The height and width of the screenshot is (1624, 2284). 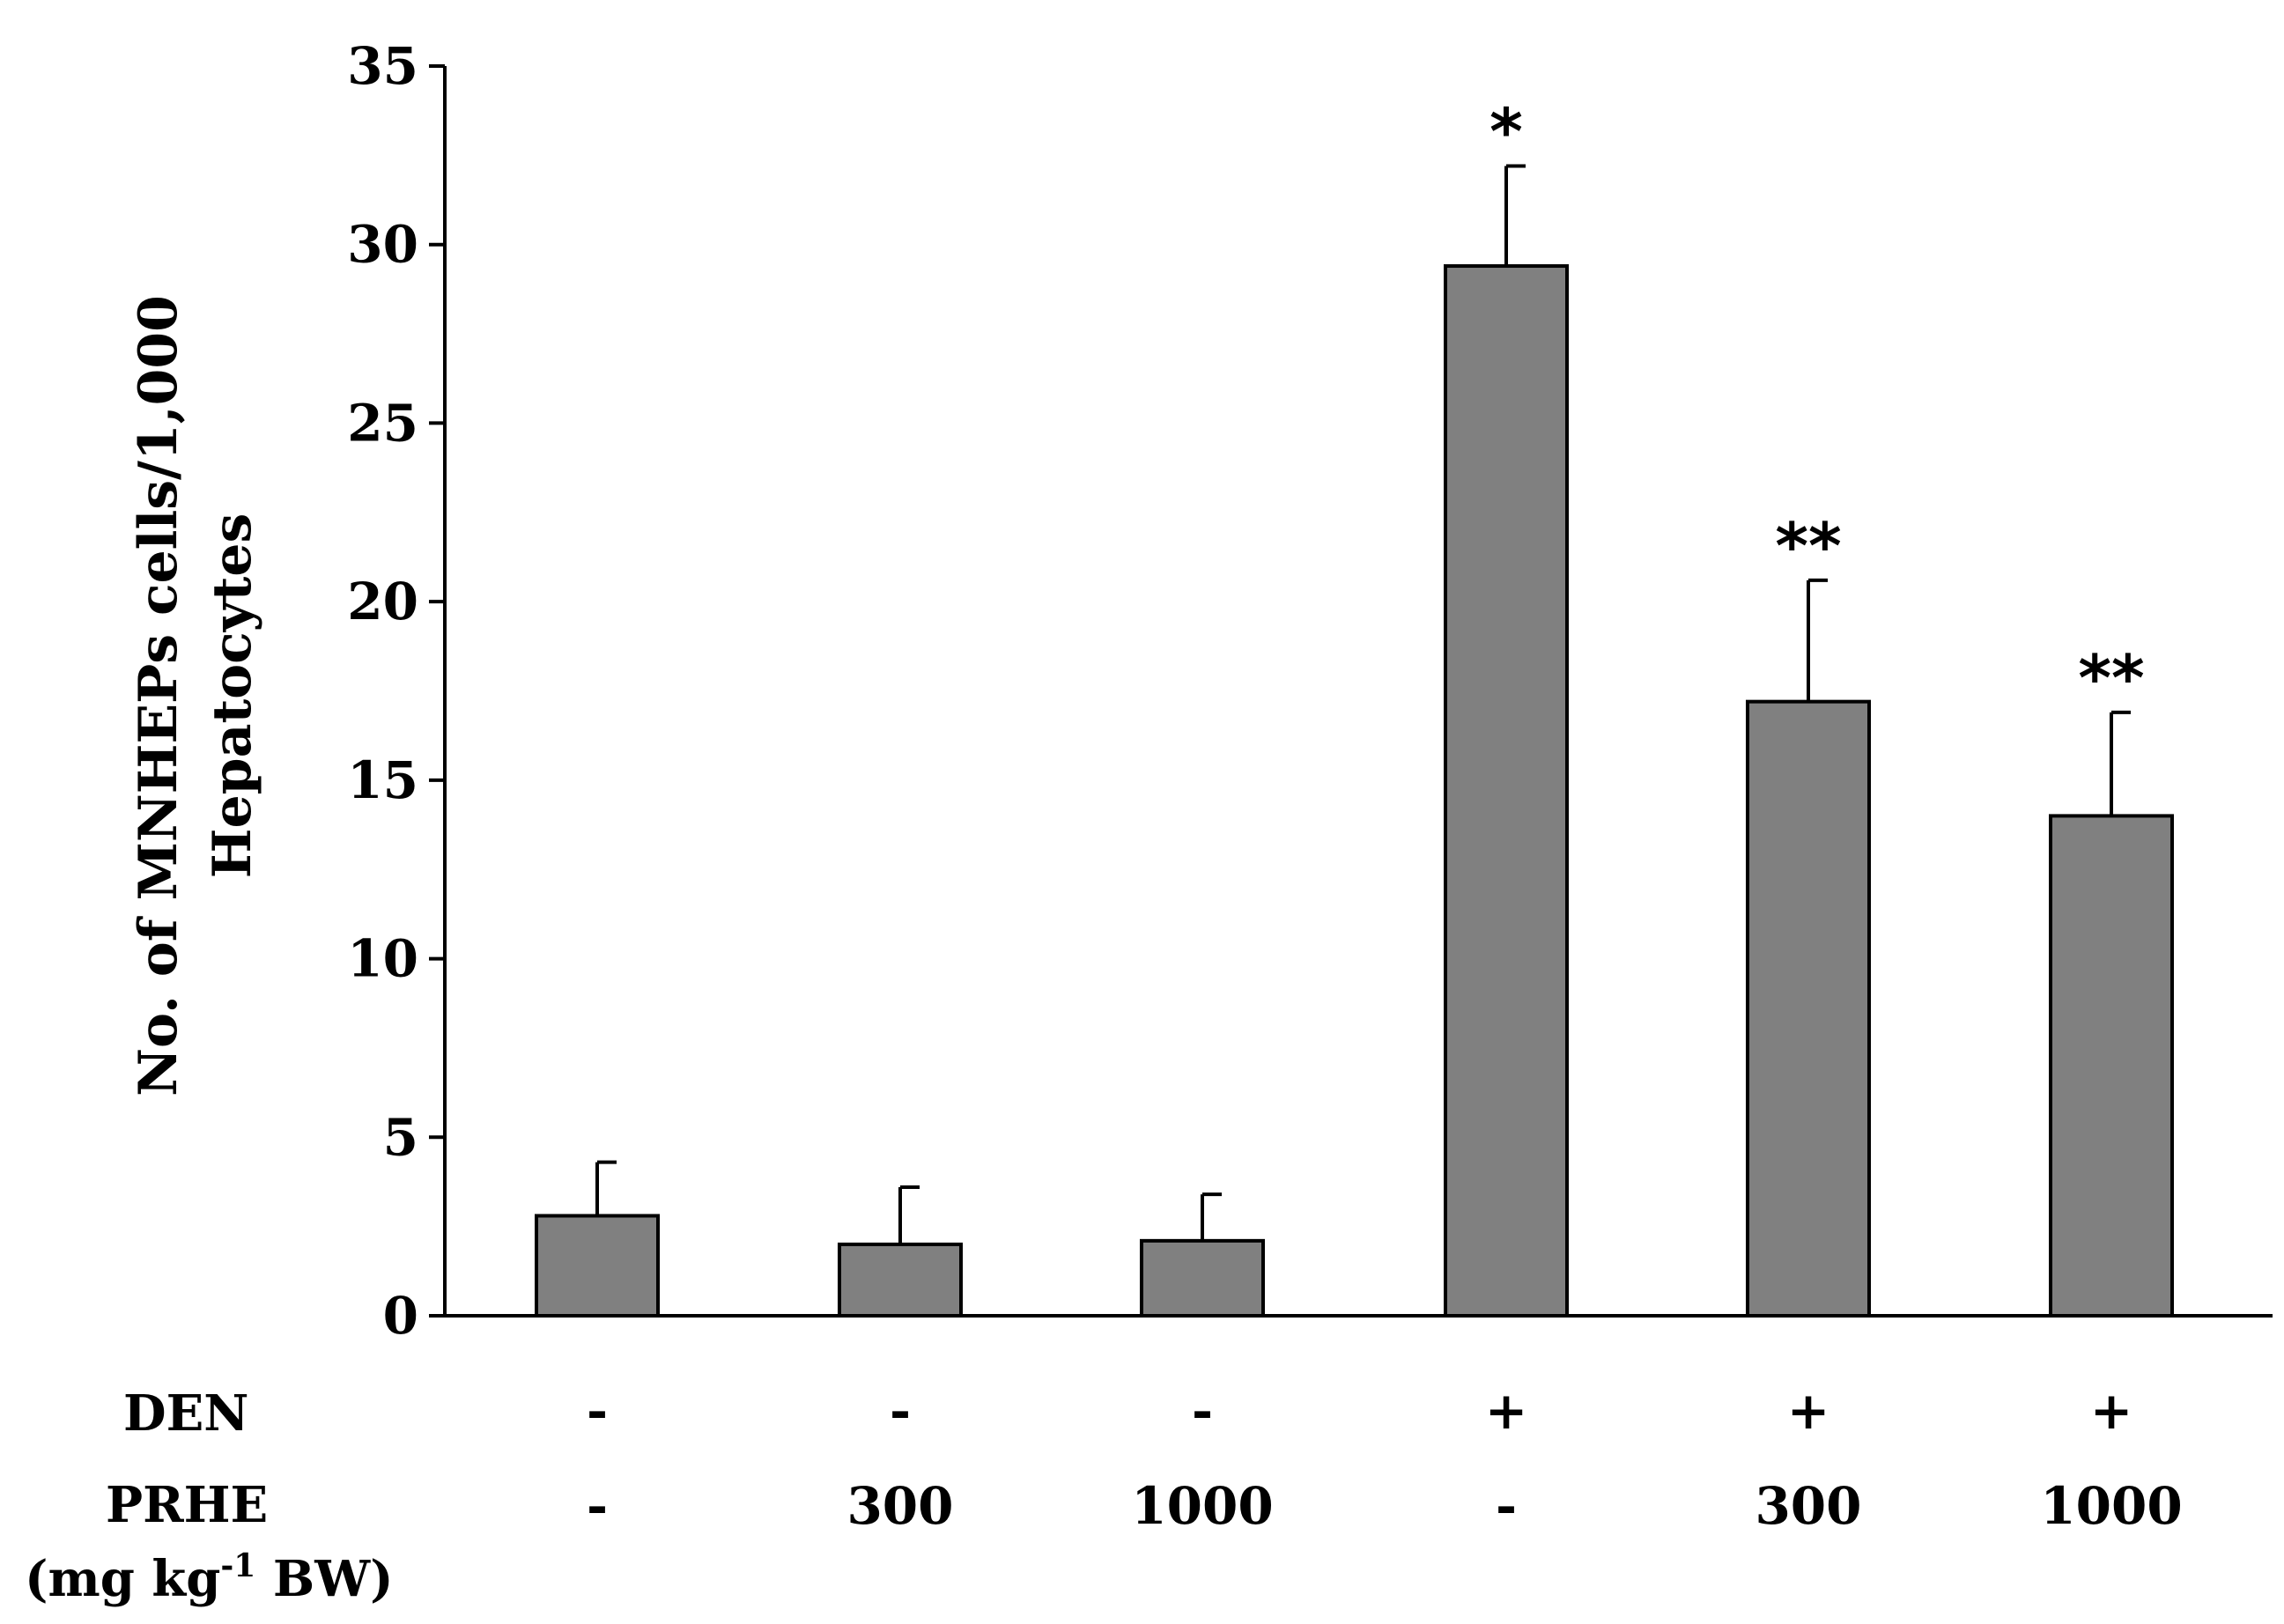 I want to click on y-tick-label: 25, so click(x=383, y=423).